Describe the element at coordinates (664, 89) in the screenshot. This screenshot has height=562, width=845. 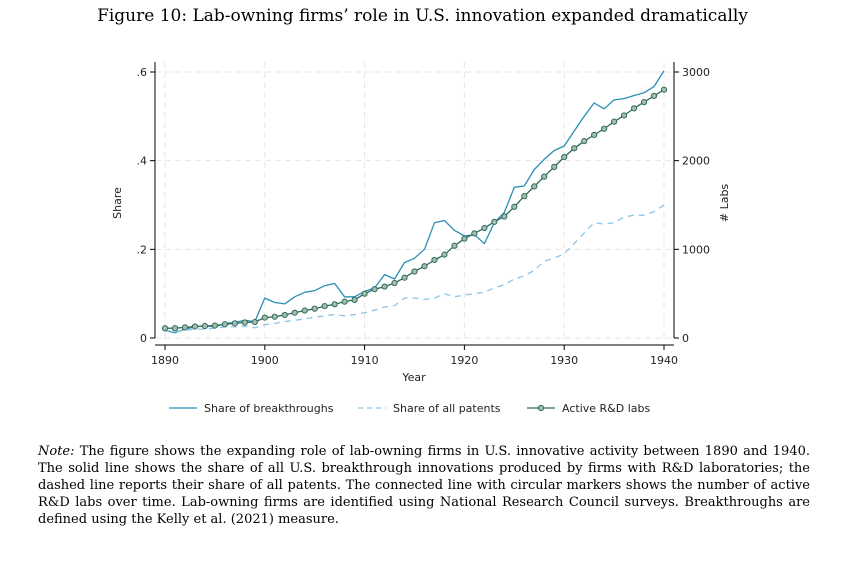
I see `labs-point-1940` at that location.